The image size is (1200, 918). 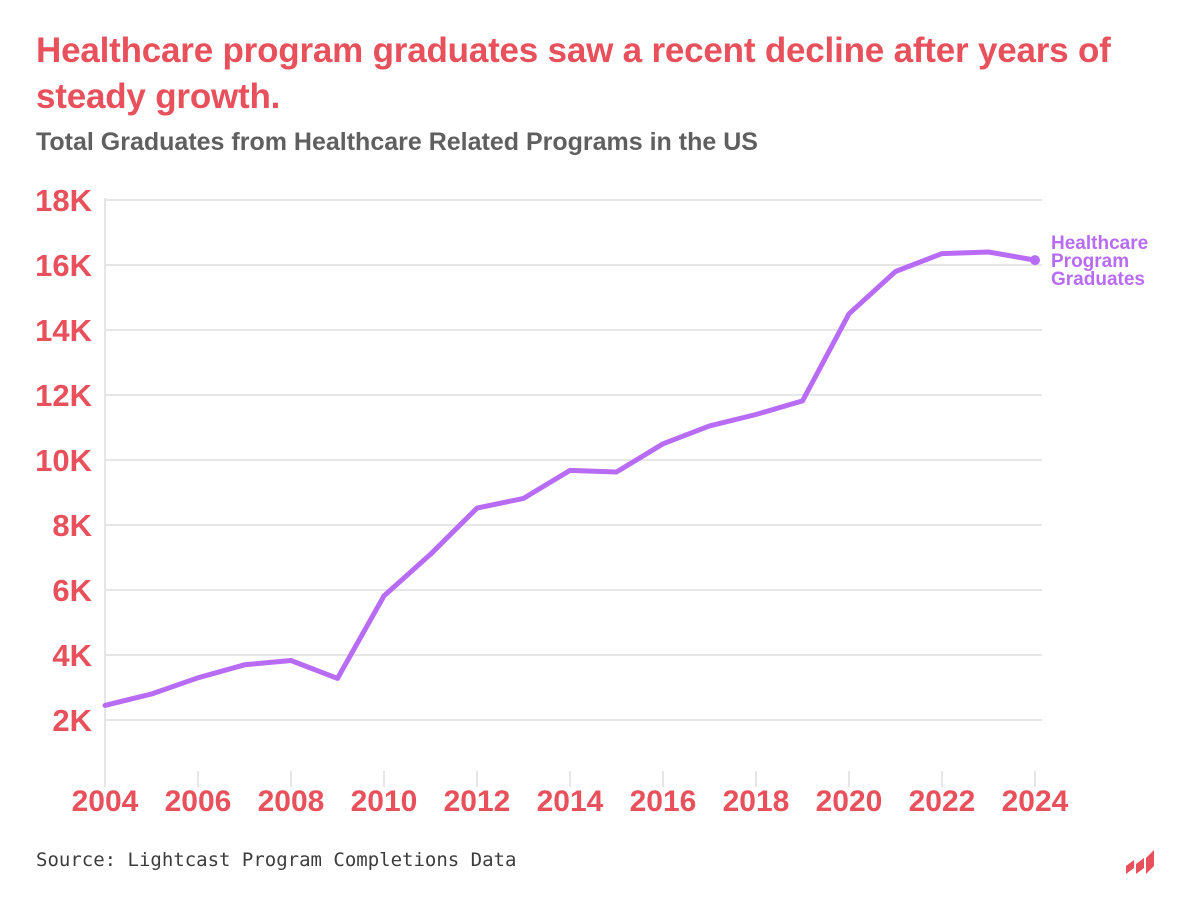 I want to click on x-tick-label: 2014, so click(x=570, y=801).